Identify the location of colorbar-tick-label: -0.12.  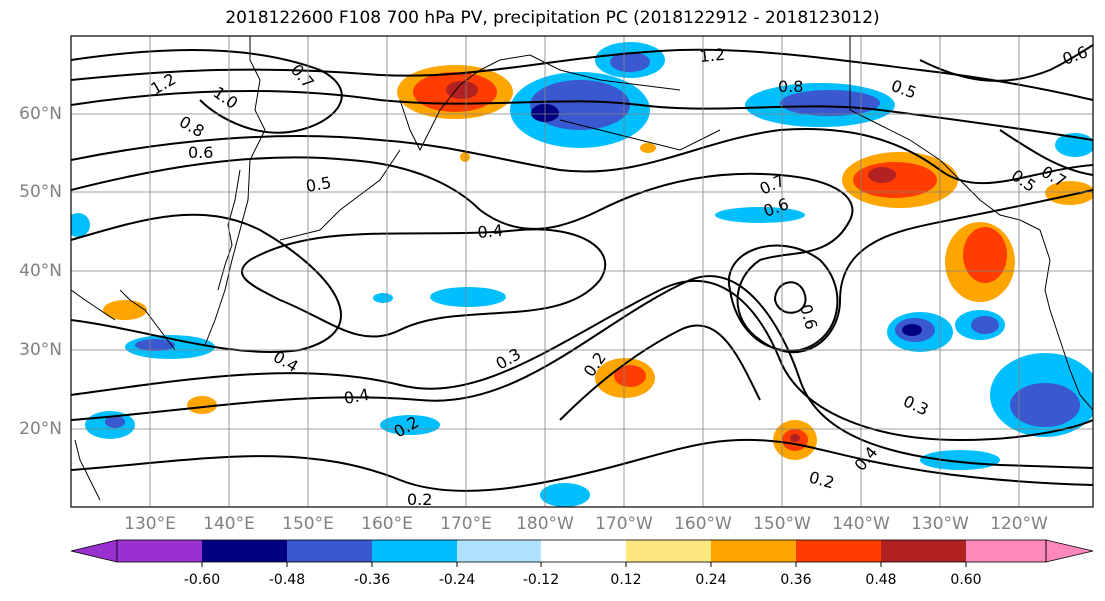
(541, 580).